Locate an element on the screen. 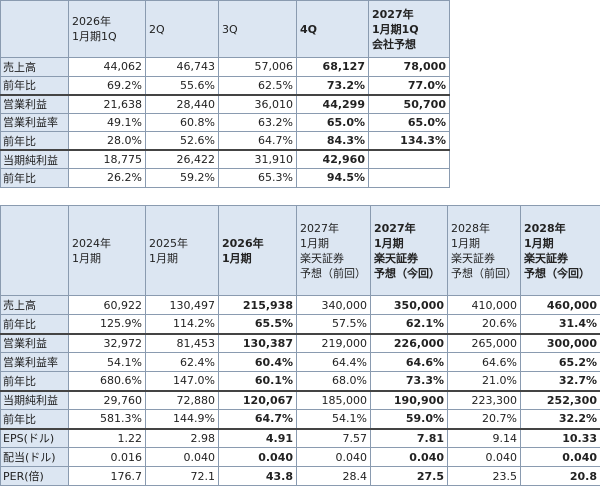 The height and width of the screenshot is (486, 600). header-row: 2026年 1月期1Q 2Q 3Q 4Q 2027年 1月期1Q 会社予想 is located at coordinates (225, 29).